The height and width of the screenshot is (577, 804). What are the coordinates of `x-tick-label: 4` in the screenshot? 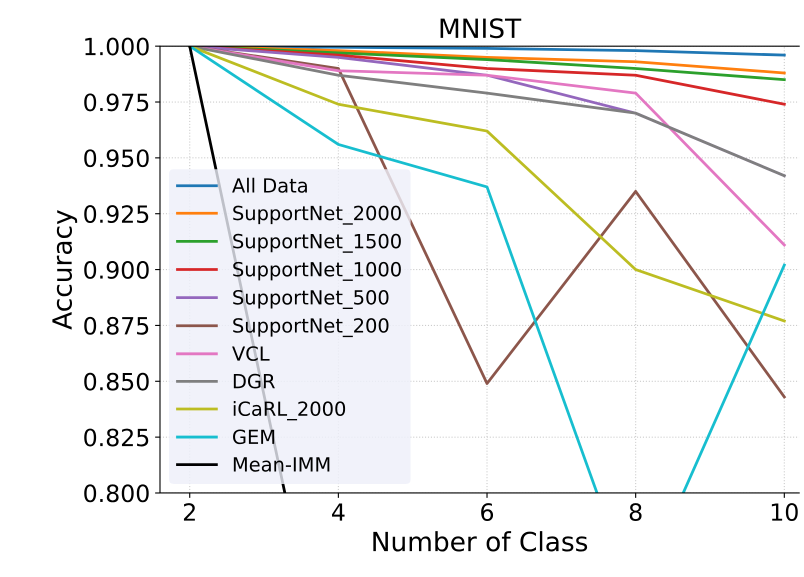 It's located at (338, 512).